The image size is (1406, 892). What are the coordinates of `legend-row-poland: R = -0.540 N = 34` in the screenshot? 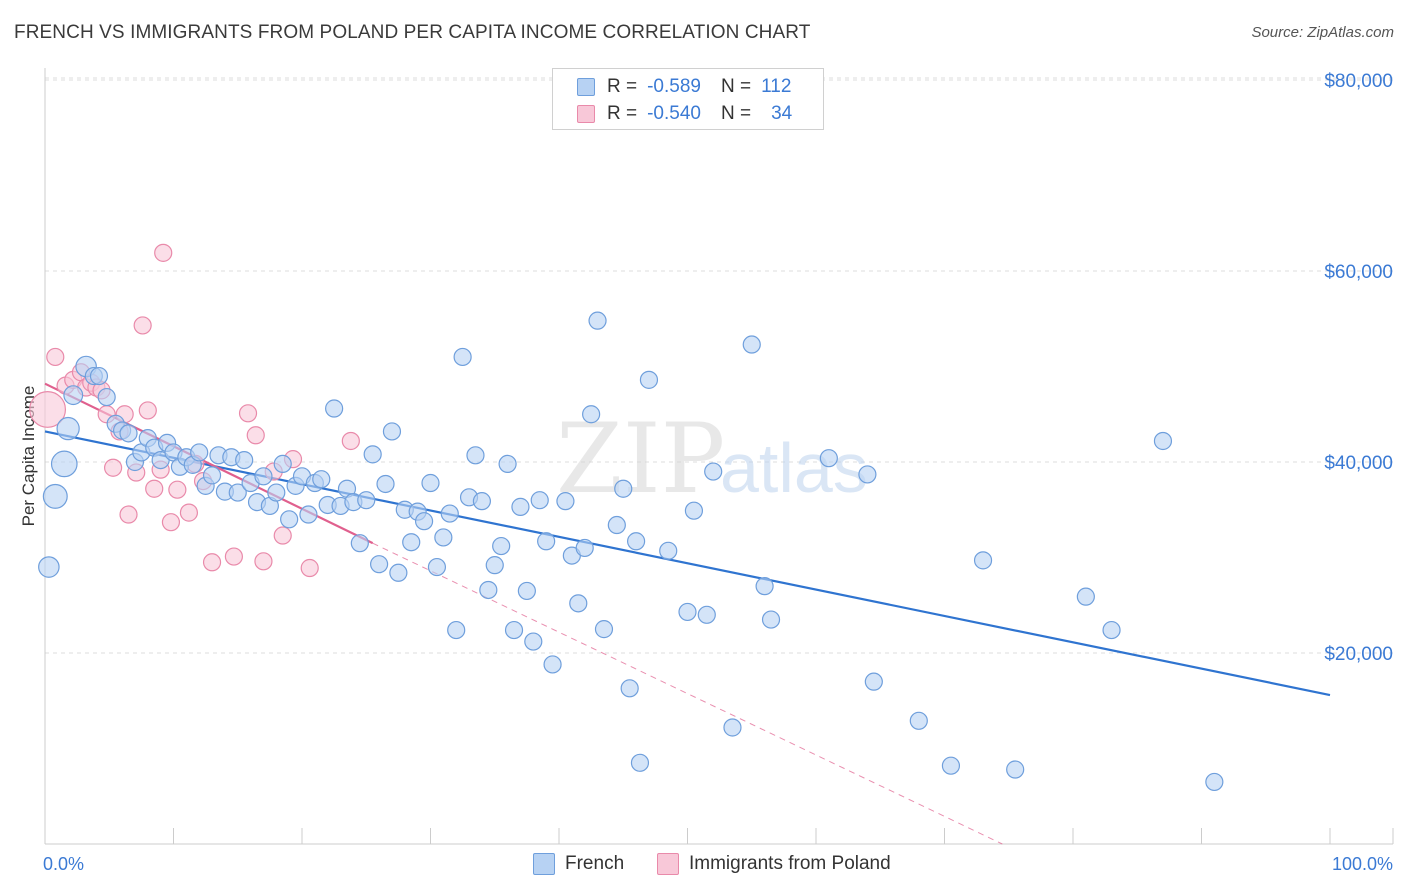 It's located at (684, 114).